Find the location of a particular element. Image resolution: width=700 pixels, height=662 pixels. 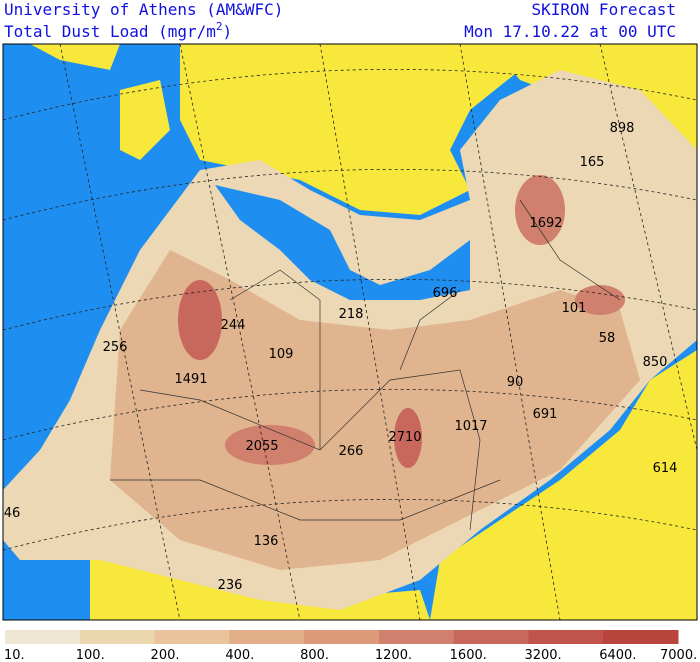

map-value-label: 898 is located at coordinates (622, 128).